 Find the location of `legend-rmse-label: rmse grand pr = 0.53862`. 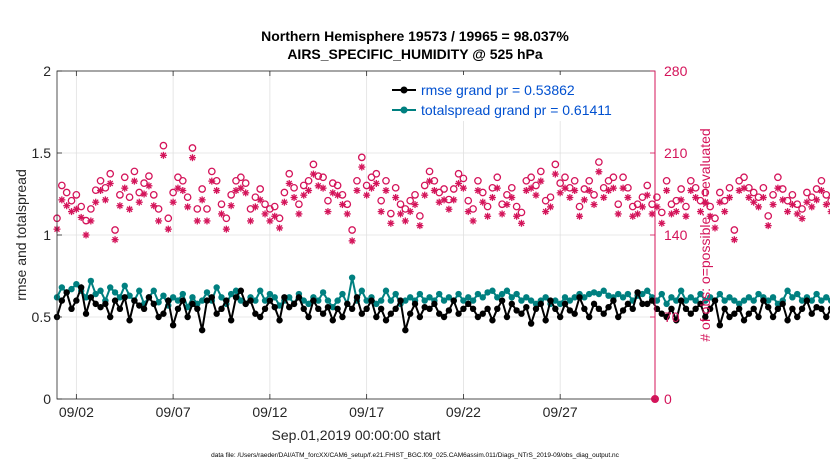

legend-rmse-label: rmse grand pr = 0.53862 is located at coordinates (498, 90).